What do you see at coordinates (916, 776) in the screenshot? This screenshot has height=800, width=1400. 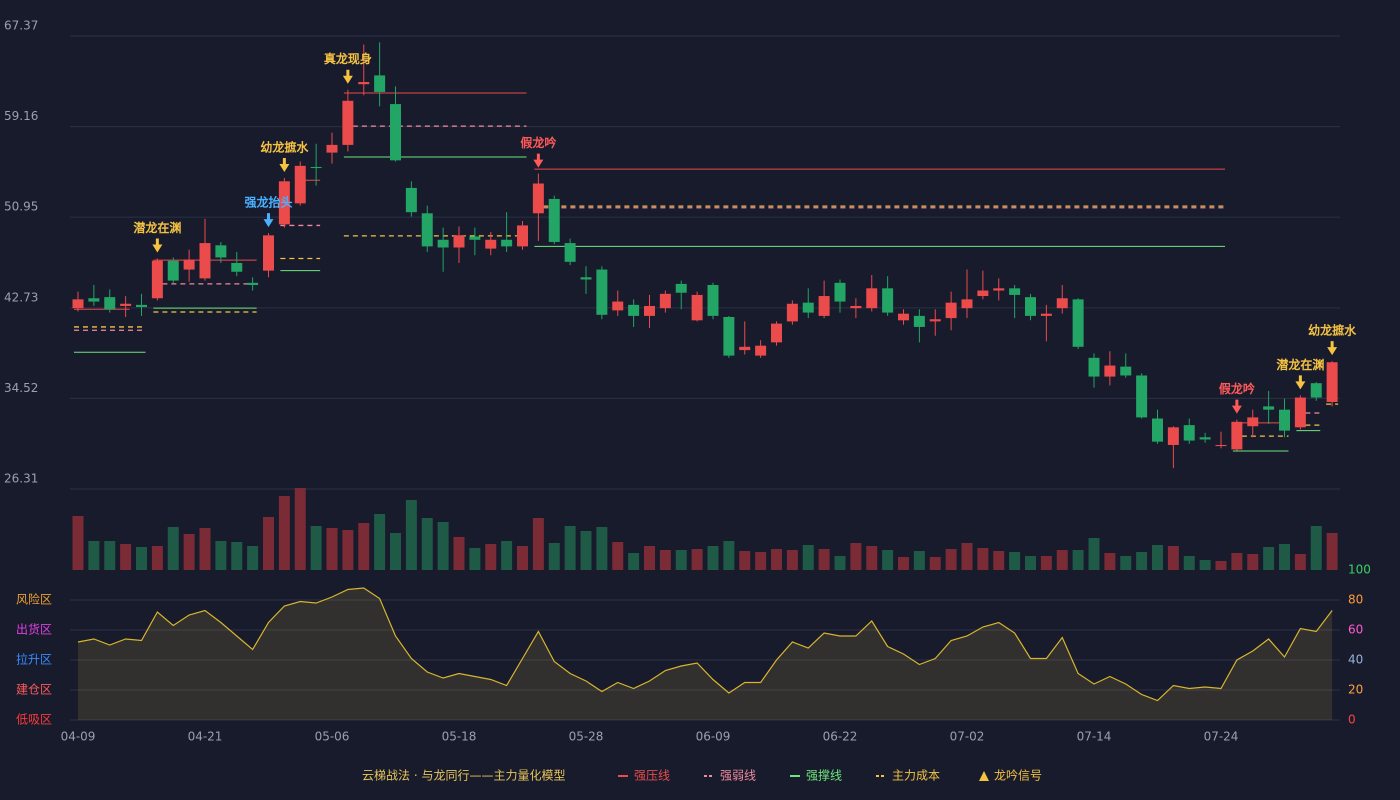 I see `legend-label: 主力成本` at bounding box center [916, 776].